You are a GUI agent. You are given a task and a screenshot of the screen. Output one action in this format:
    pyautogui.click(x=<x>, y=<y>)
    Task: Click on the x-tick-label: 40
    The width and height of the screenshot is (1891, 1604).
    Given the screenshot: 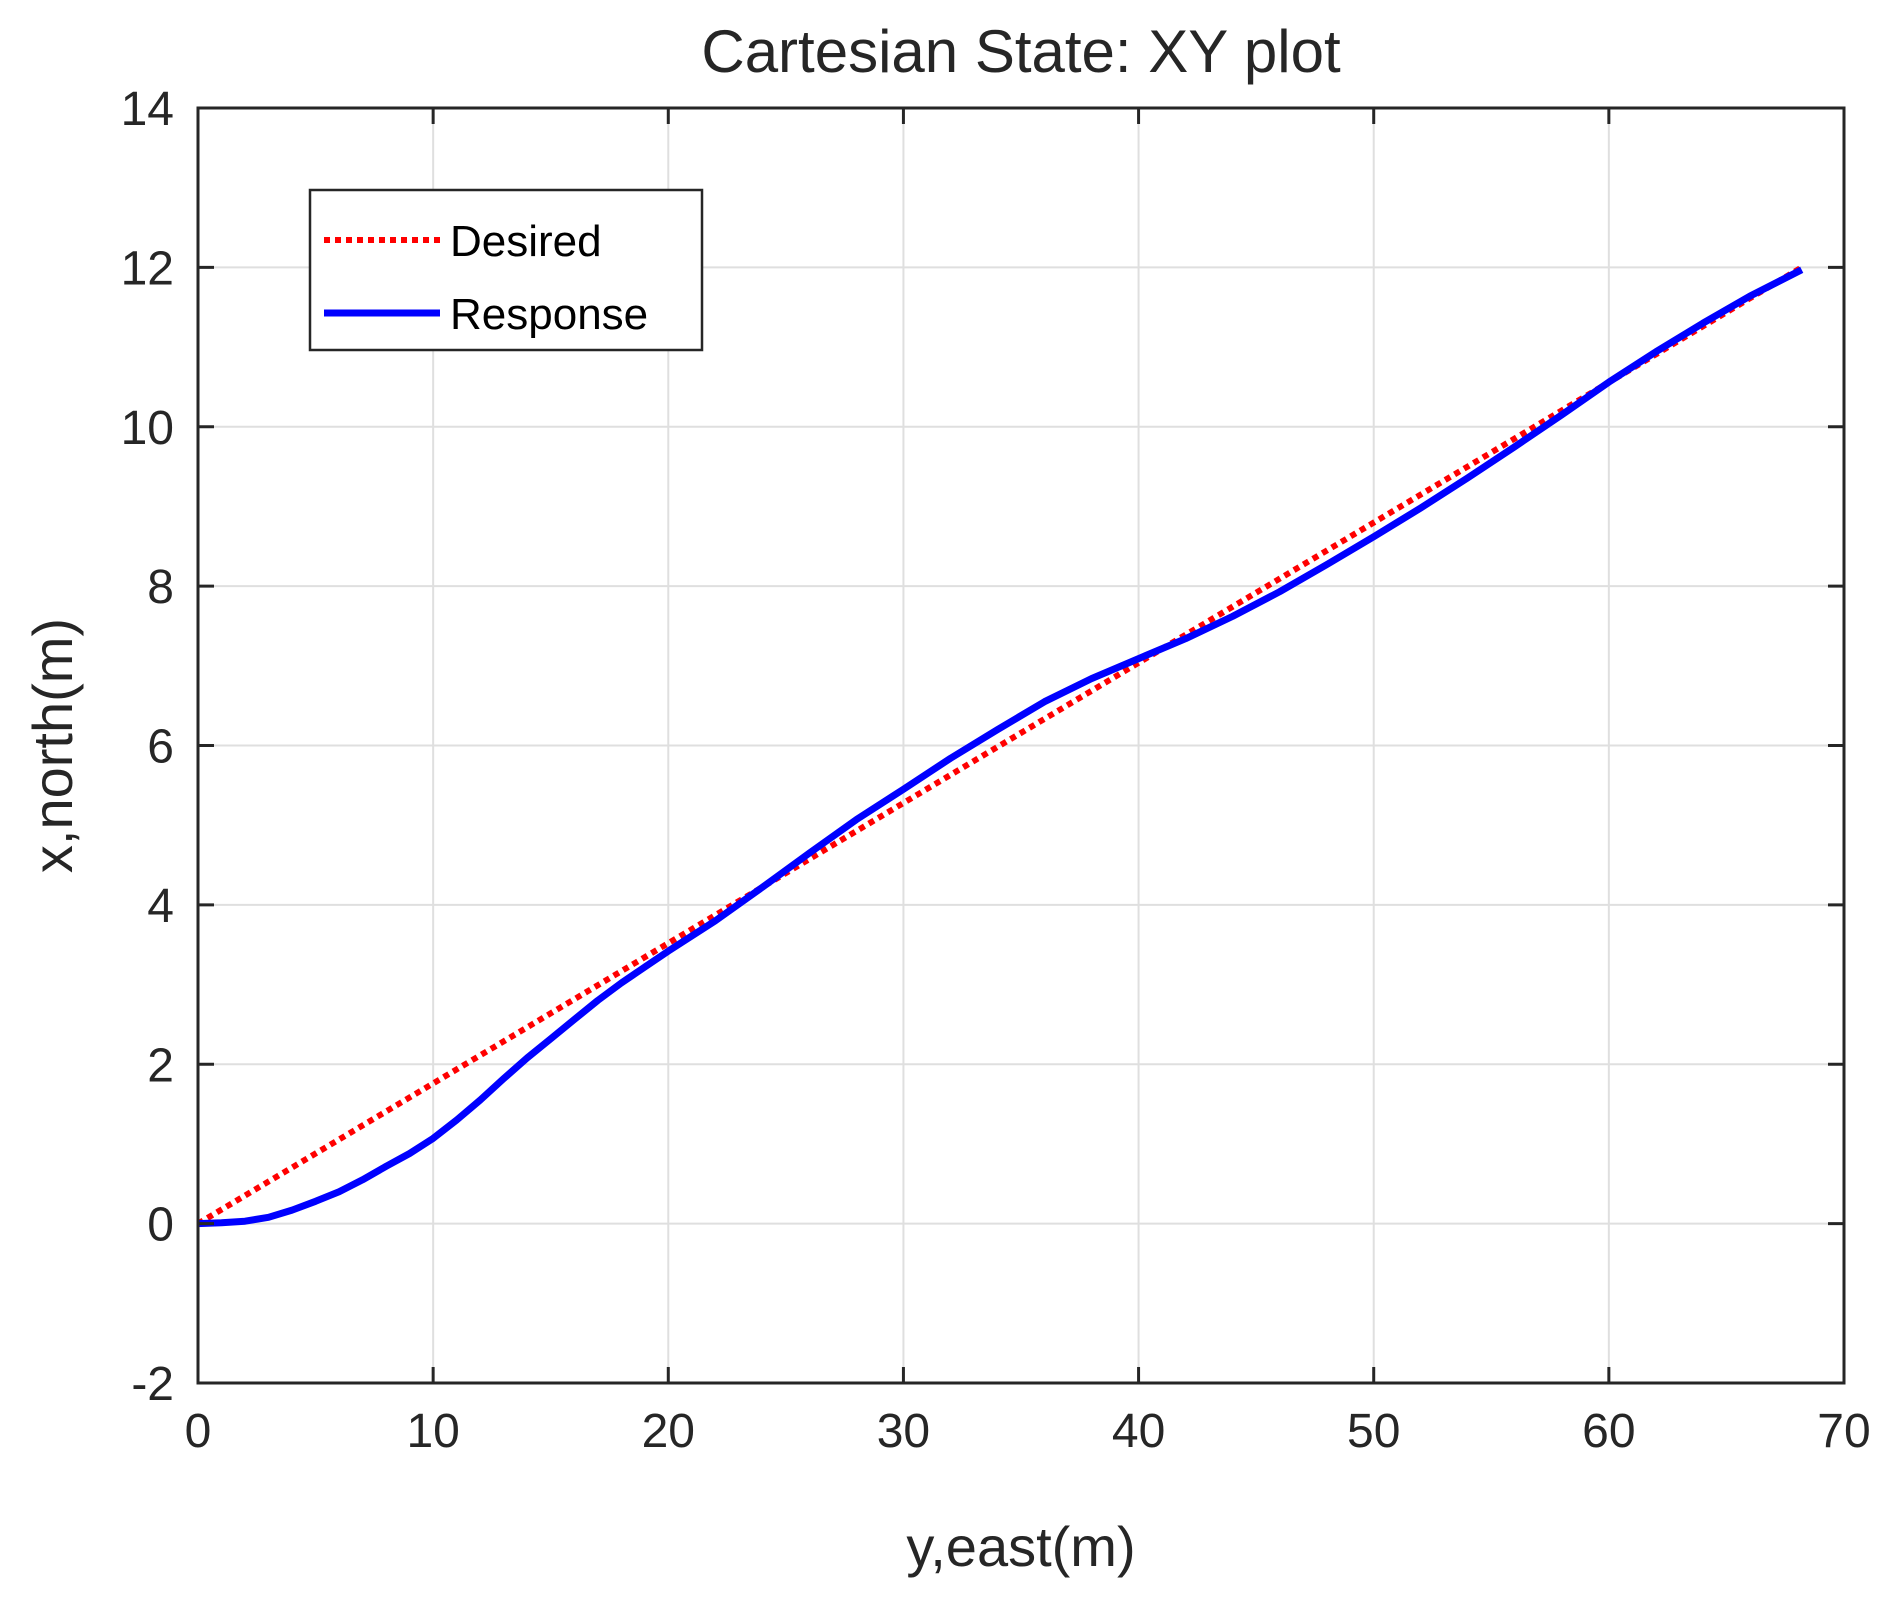 What is the action you would take?
    pyautogui.click(x=1138, y=1431)
    